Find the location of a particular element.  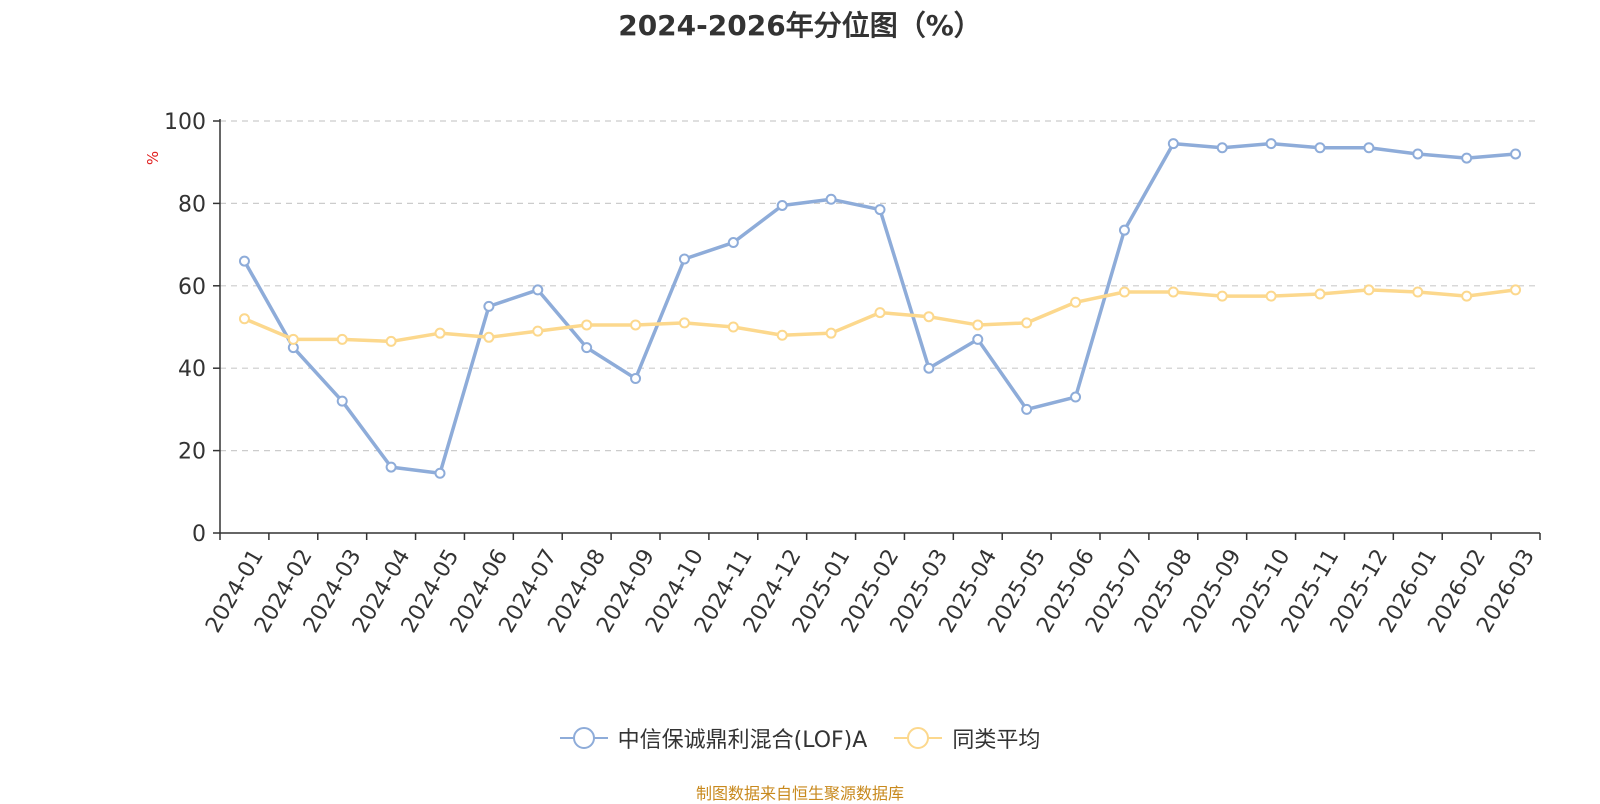

legend: 中信保诚鼎利混合(LOF)A 同类平均 is located at coordinates (800, 739).